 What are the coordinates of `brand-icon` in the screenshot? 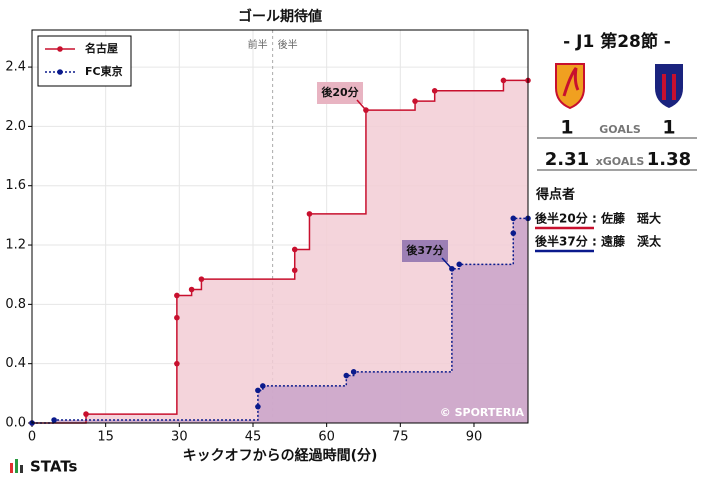 It's located at (16, 466).